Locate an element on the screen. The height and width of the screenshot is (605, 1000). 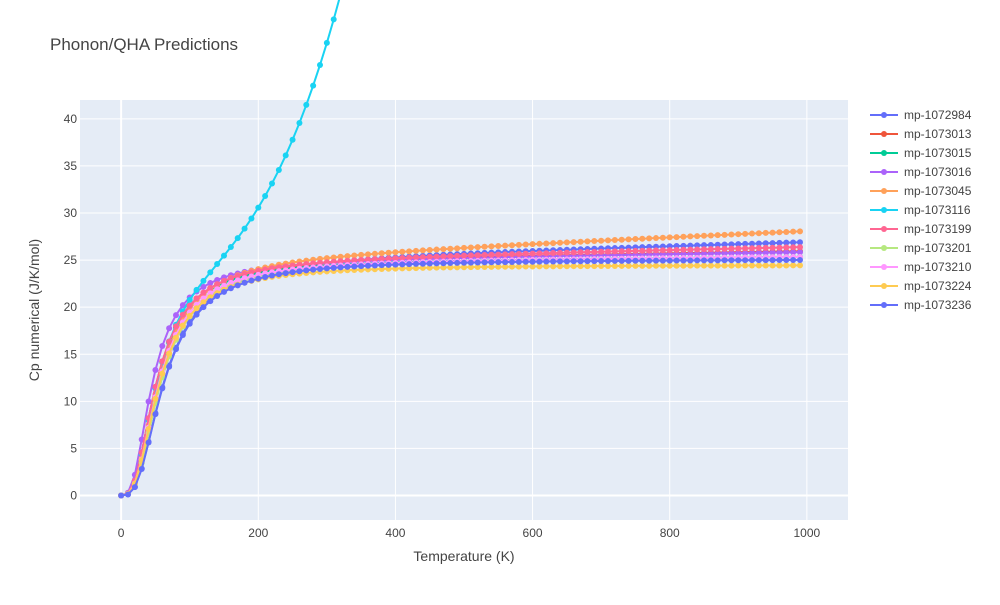
legend-item-mp-1073116: mp-1073116 is located at coordinates (920, 210).